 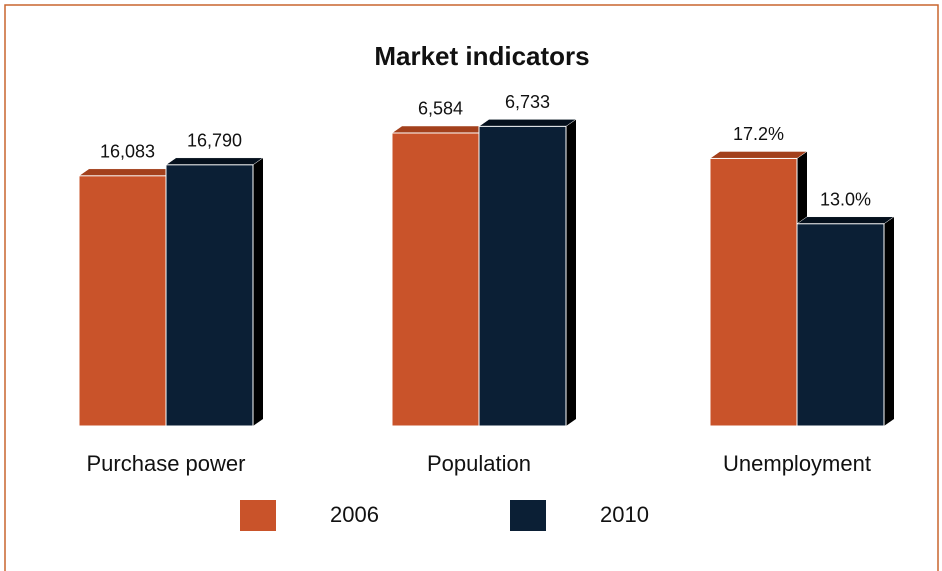 What do you see at coordinates (214, 141) in the screenshot?
I see `data-label: 16,790` at bounding box center [214, 141].